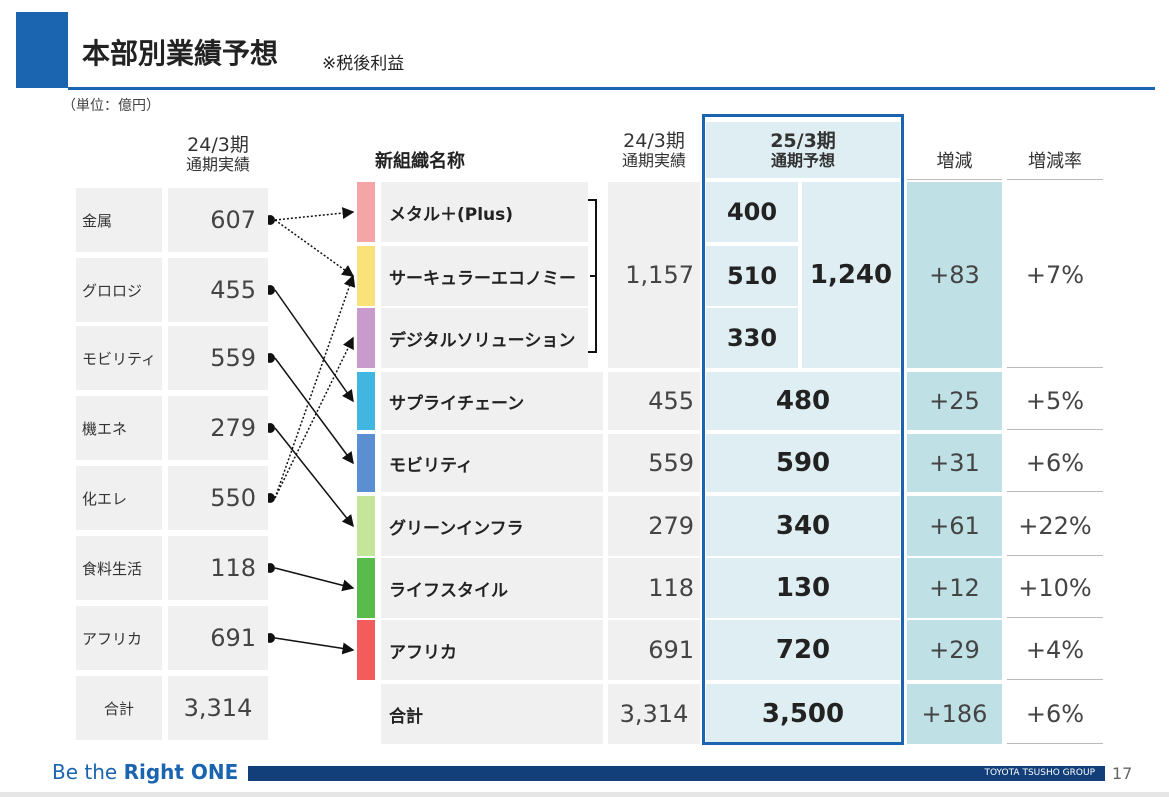 The height and width of the screenshot is (797, 1169). What do you see at coordinates (492, 650) in the screenshot?
I see `org-name: アフリカ` at bounding box center [492, 650].